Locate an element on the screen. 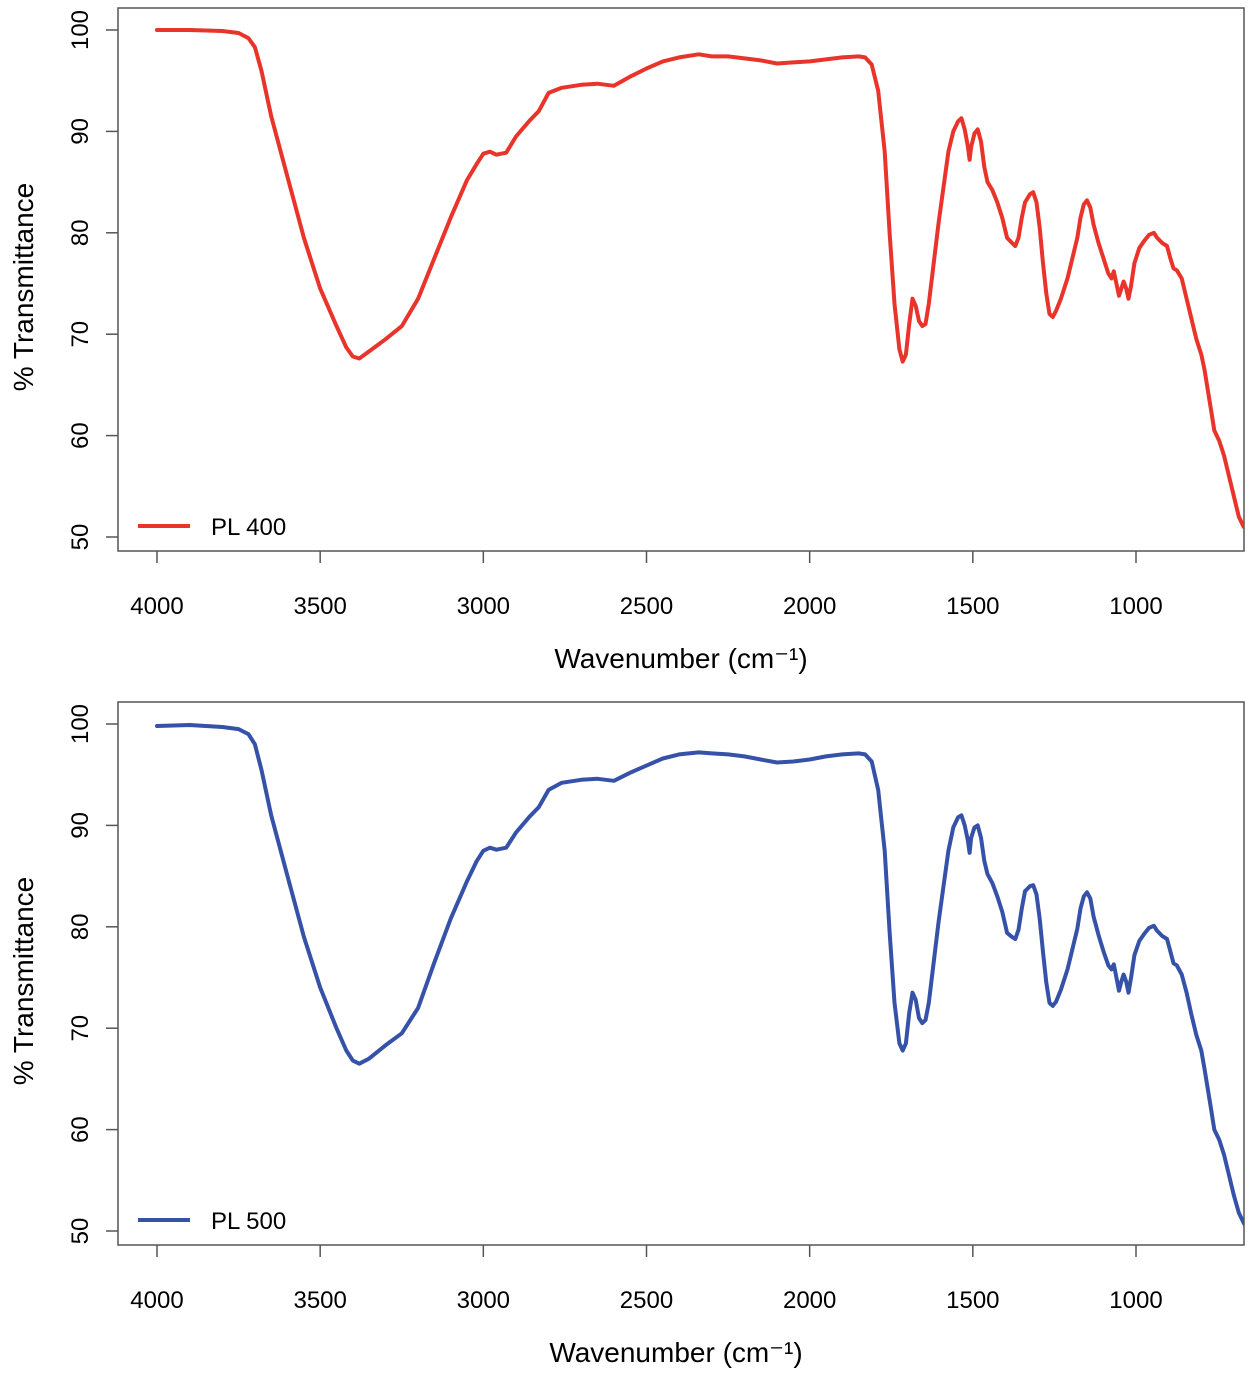 This screenshot has height=1387, width=1250. legend: PL 500 is located at coordinates (212, 1221).